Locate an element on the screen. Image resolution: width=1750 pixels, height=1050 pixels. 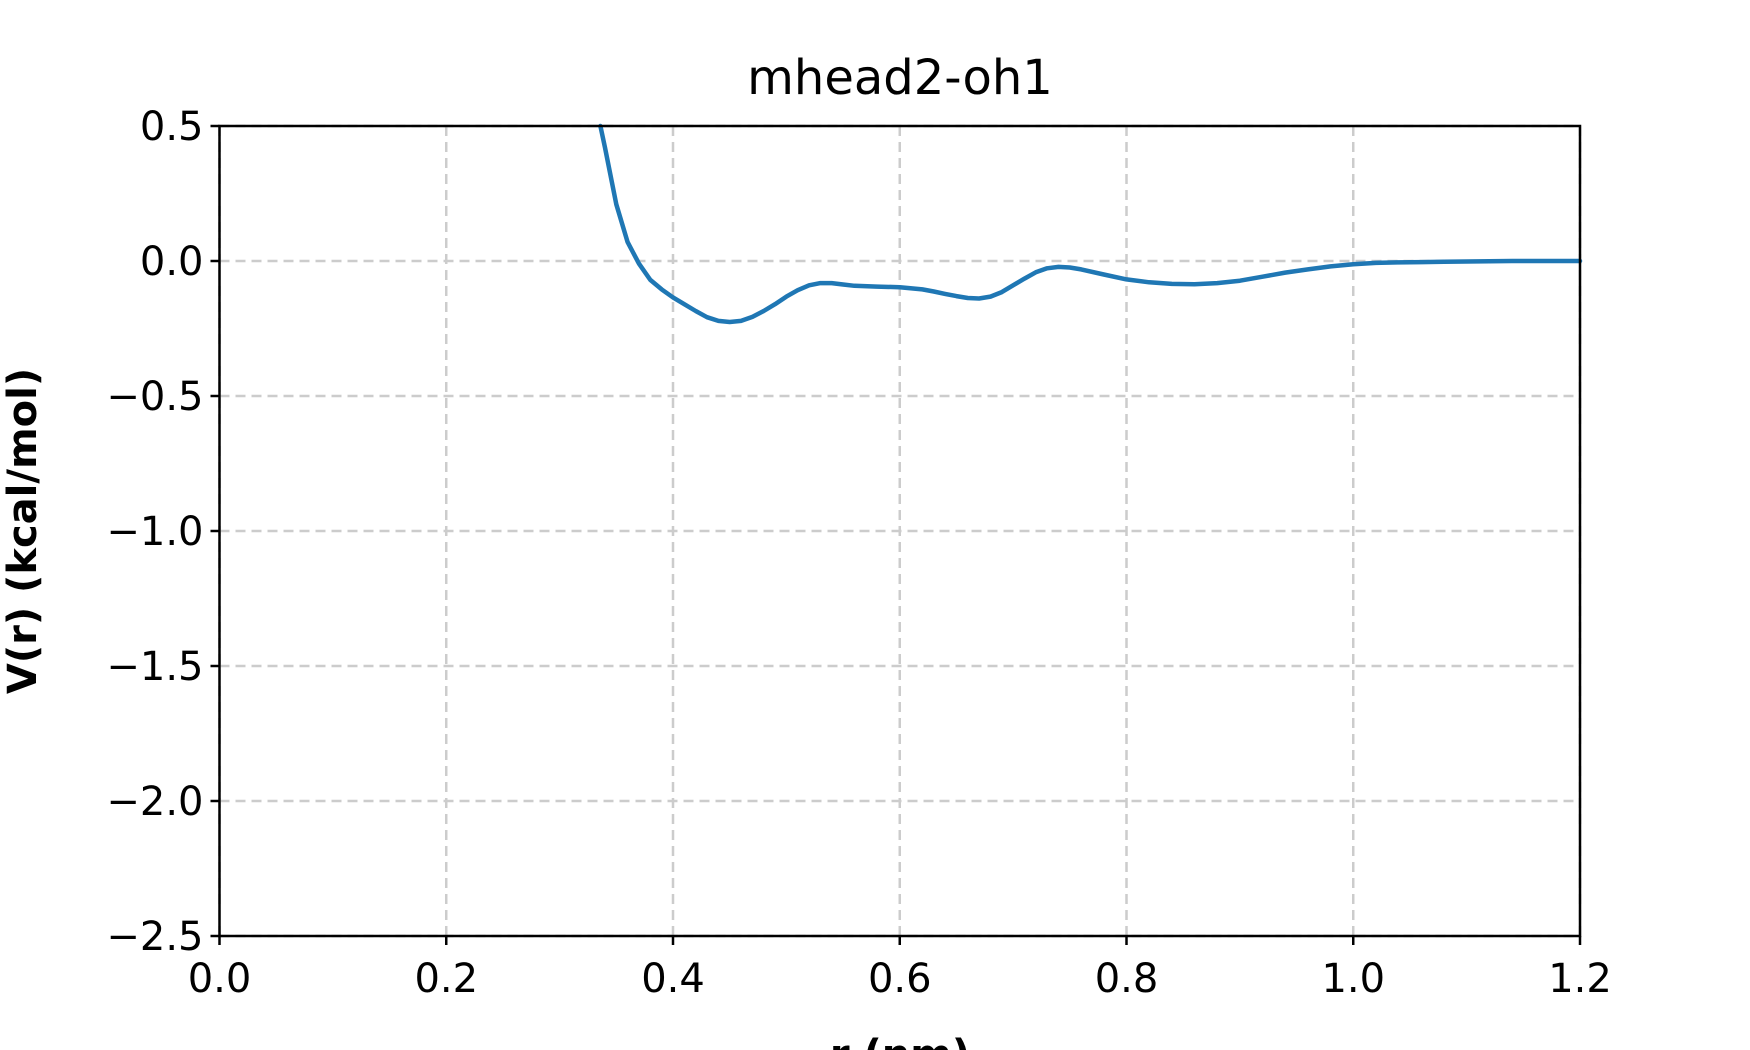
x-tick-label: 1.2 is located at coordinates (1580, 979).